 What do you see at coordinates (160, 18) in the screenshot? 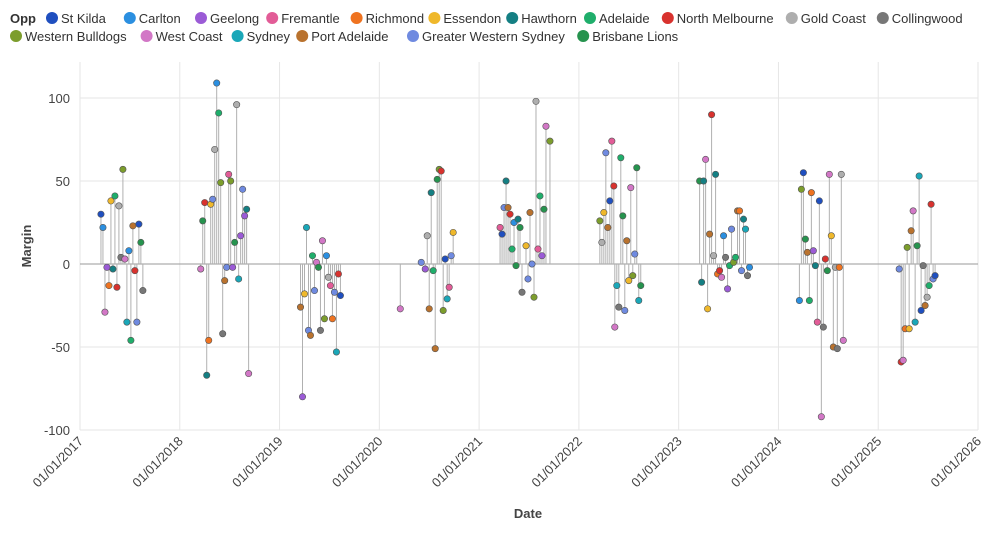
I see `legend-label-carlton: Carlton` at bounding box center [160, 18].